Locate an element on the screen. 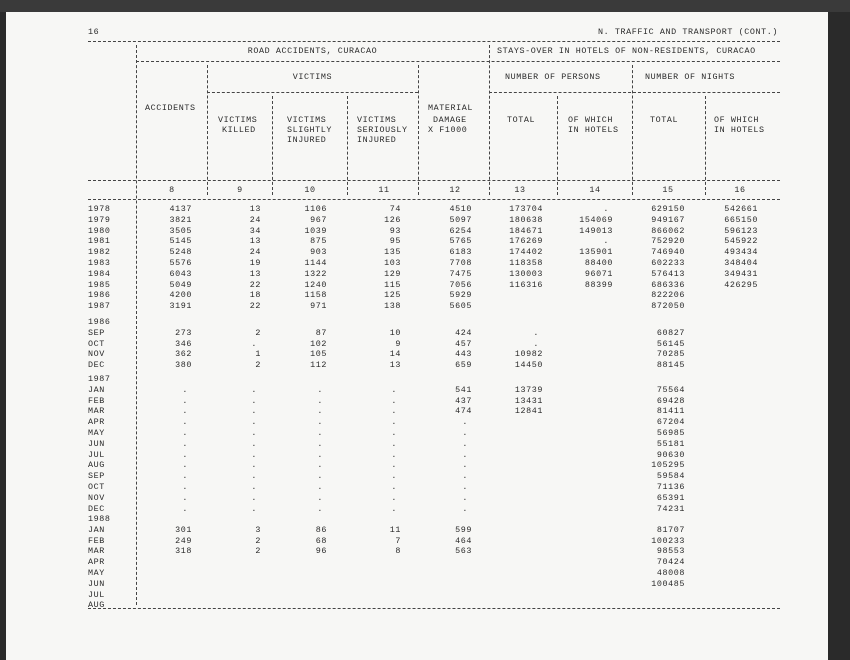  header-victims-killed: KILLED is located at coordinates (239, 130).